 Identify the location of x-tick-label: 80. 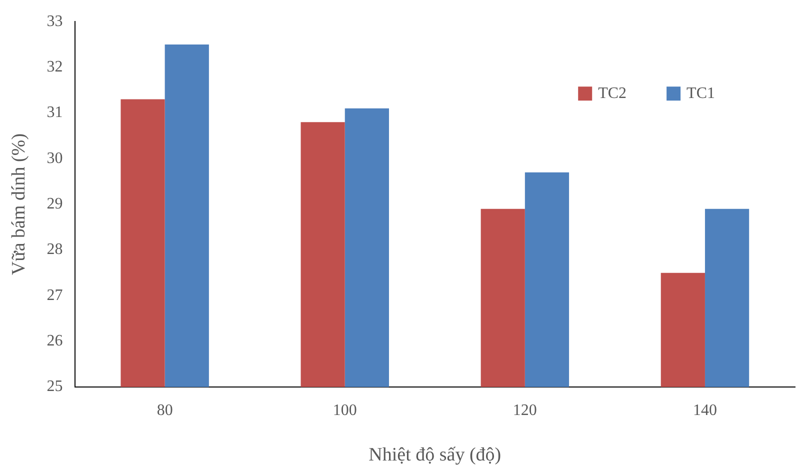
(164, 410).